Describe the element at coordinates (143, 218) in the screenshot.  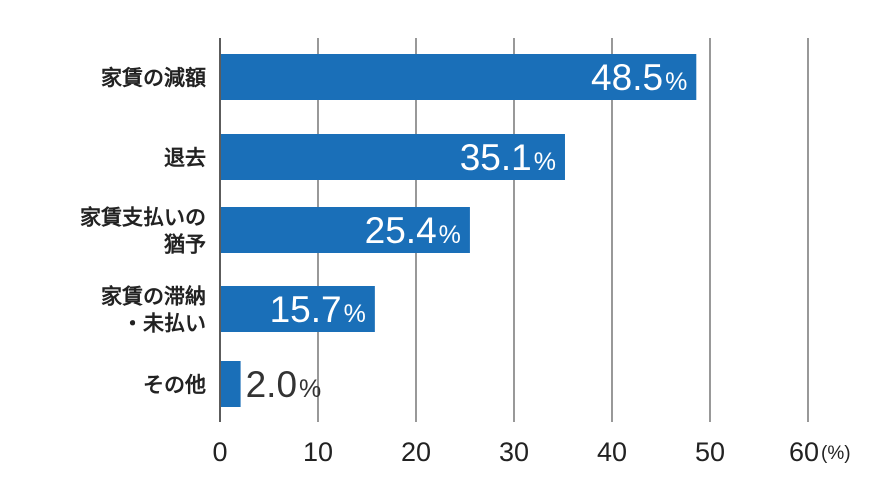
I see `category-label: 家賃支払いの` at that location.